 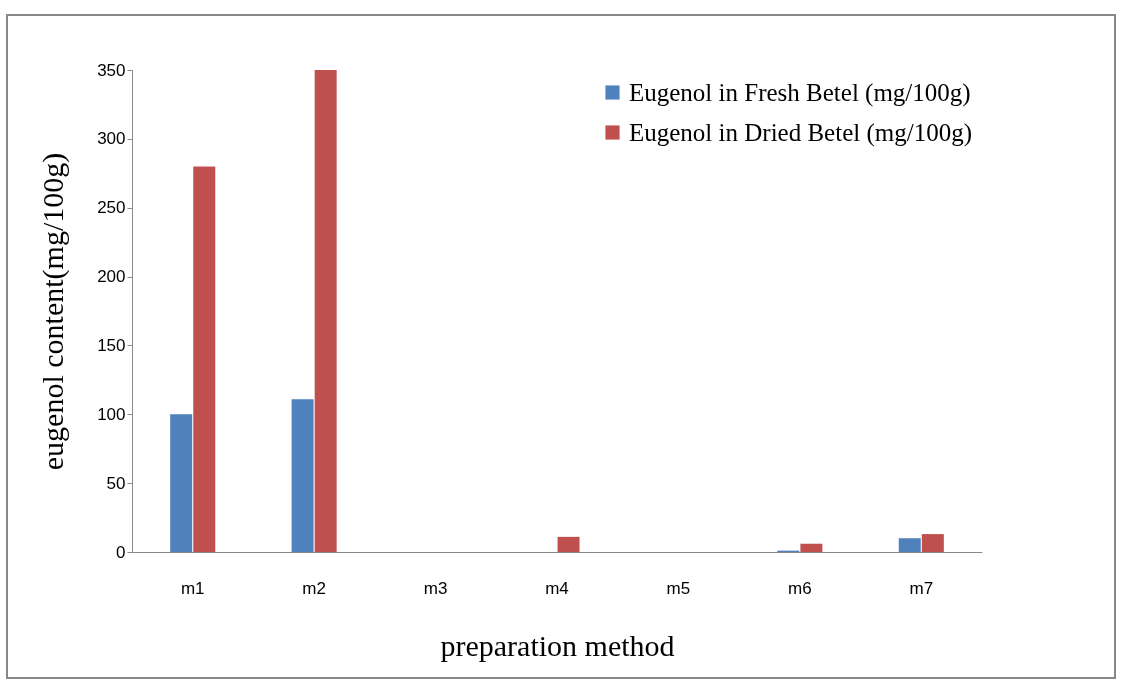 What do you see at coordinates (314, 588) in the screenshot?
I see `x-tick-label: m2` at bounding box center [314, 588].